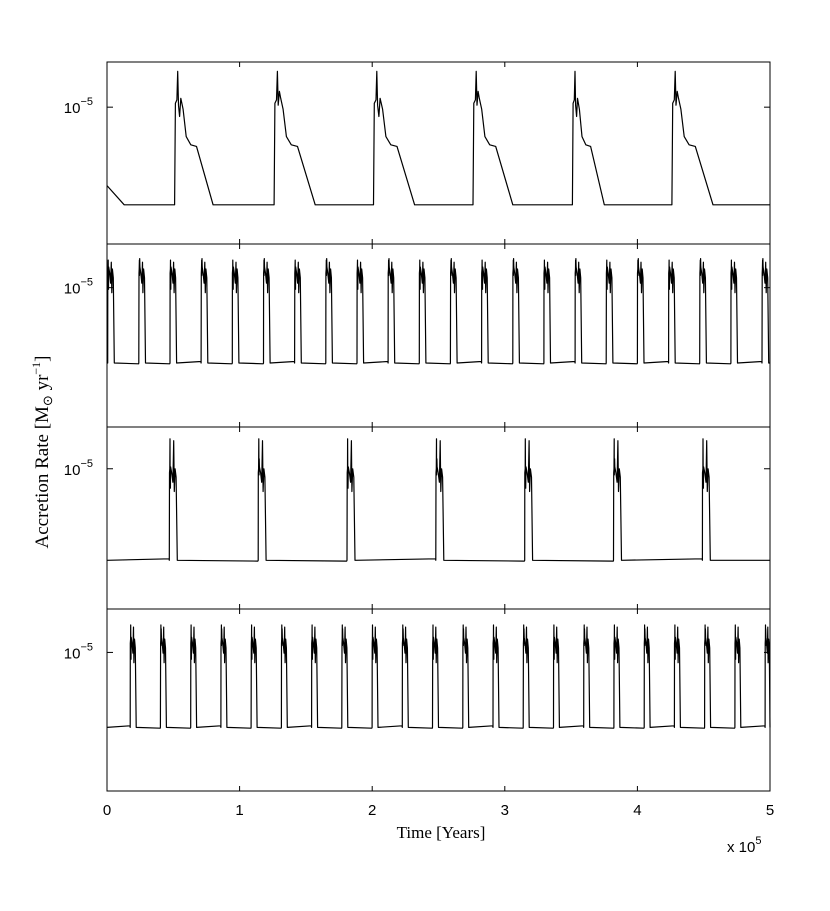  I want to click on y-title-yr: yr, so click(42, 384).